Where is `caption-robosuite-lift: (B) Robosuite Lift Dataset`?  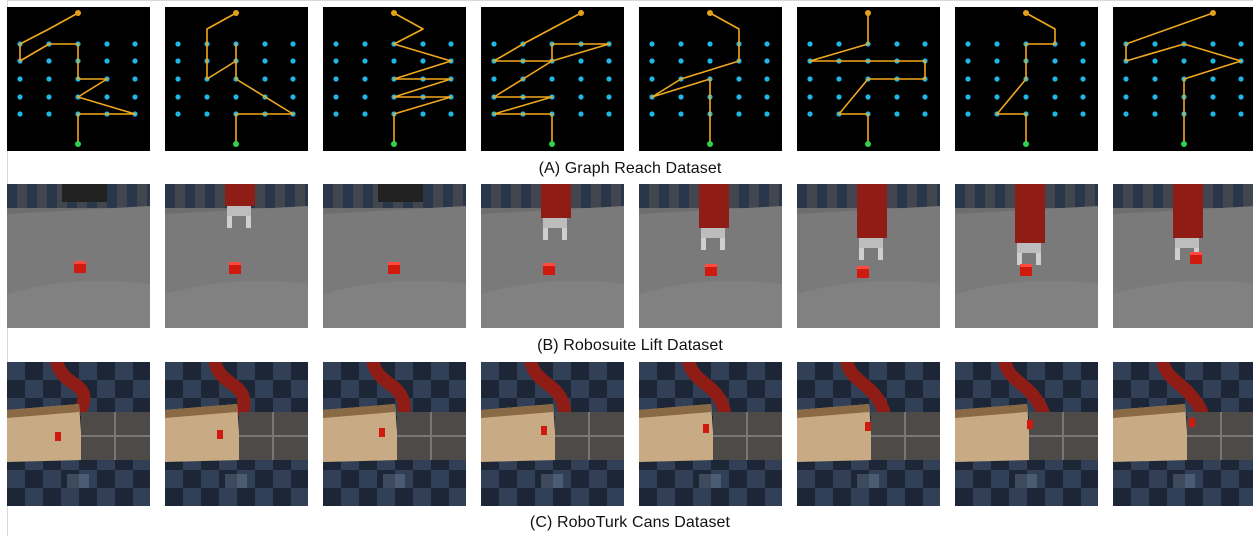 caption-robosuite-lift: (B) Robosuite Lift Dataset is located at coordinates (630, 345).